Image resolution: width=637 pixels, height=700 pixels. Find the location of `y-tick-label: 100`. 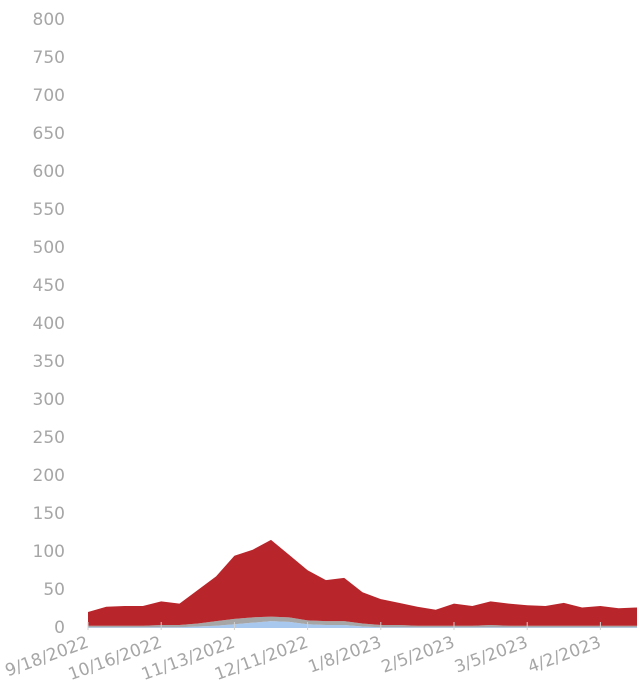

y-tick-label: 100 is located at coordinates (49, 552).